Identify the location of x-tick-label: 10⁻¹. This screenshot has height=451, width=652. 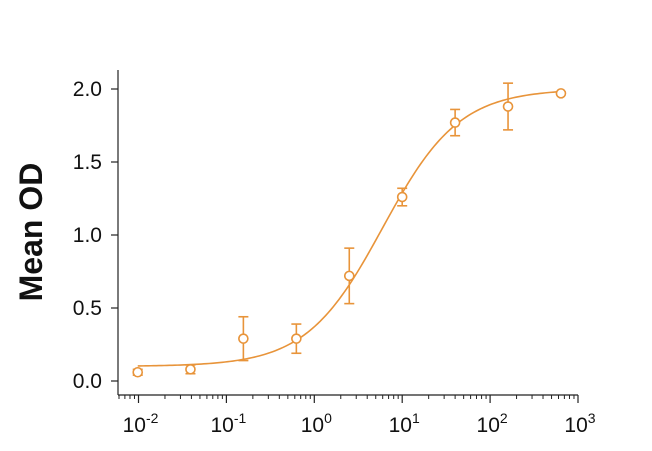
(228, 423).